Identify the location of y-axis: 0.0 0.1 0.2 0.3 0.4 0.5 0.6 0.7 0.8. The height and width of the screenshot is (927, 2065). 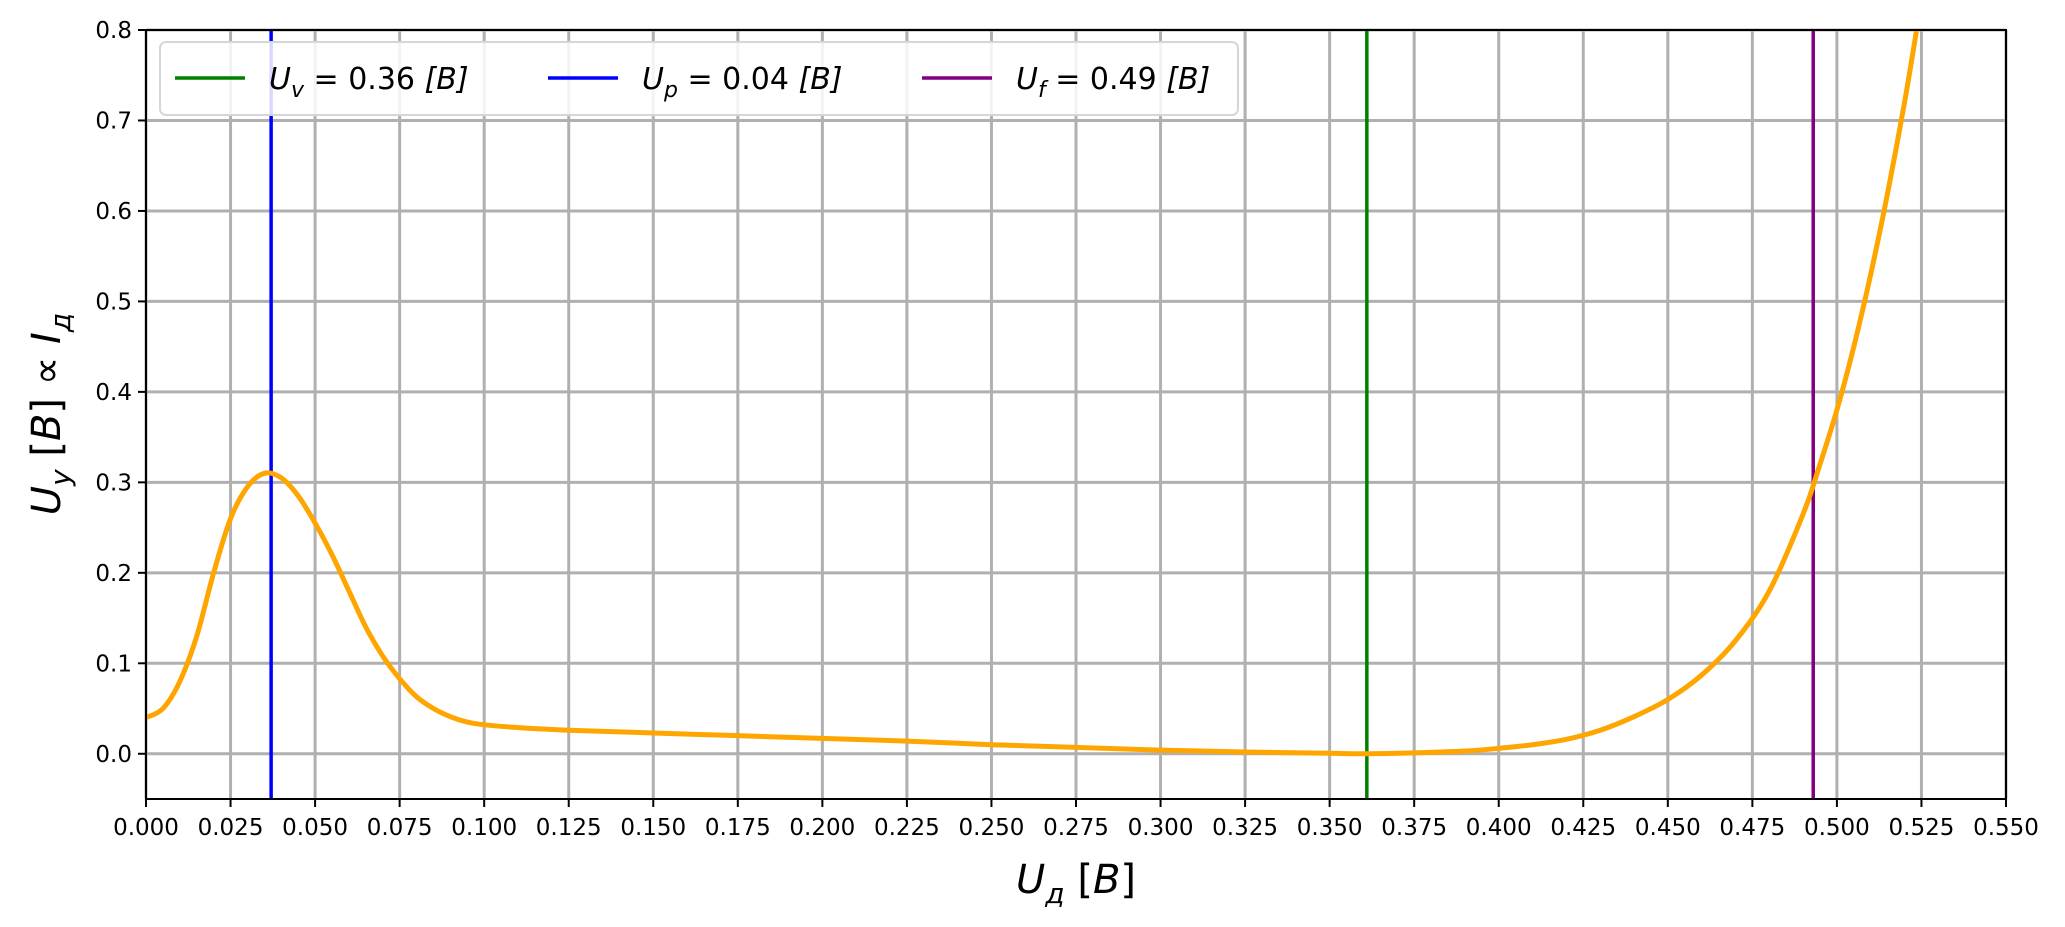
(120, 393).